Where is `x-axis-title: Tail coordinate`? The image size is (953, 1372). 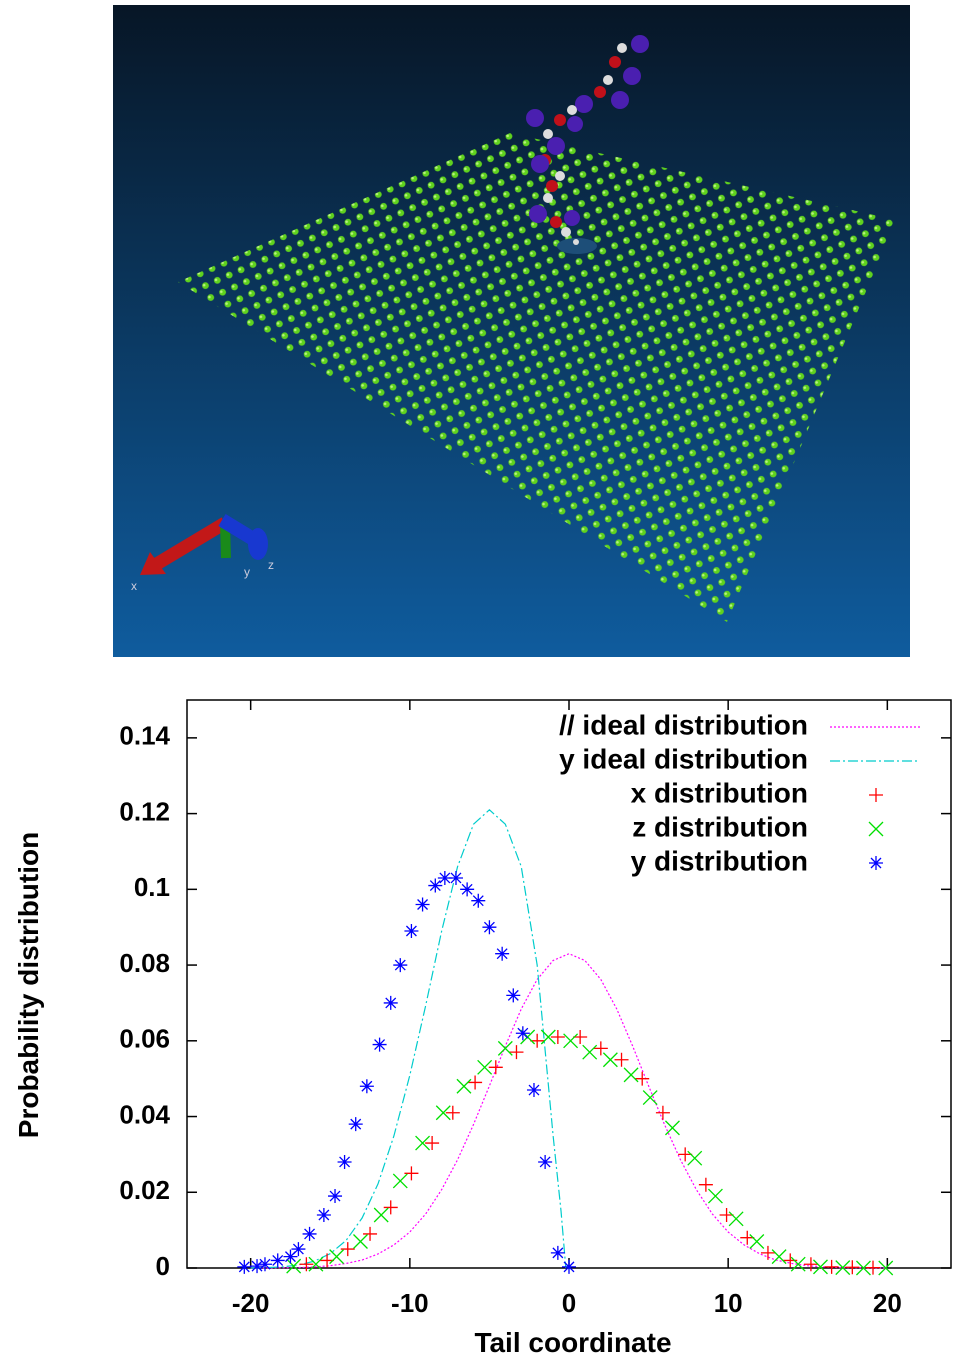
x-axis-title: Tail coordinate is located at coordinates (572, 1342).